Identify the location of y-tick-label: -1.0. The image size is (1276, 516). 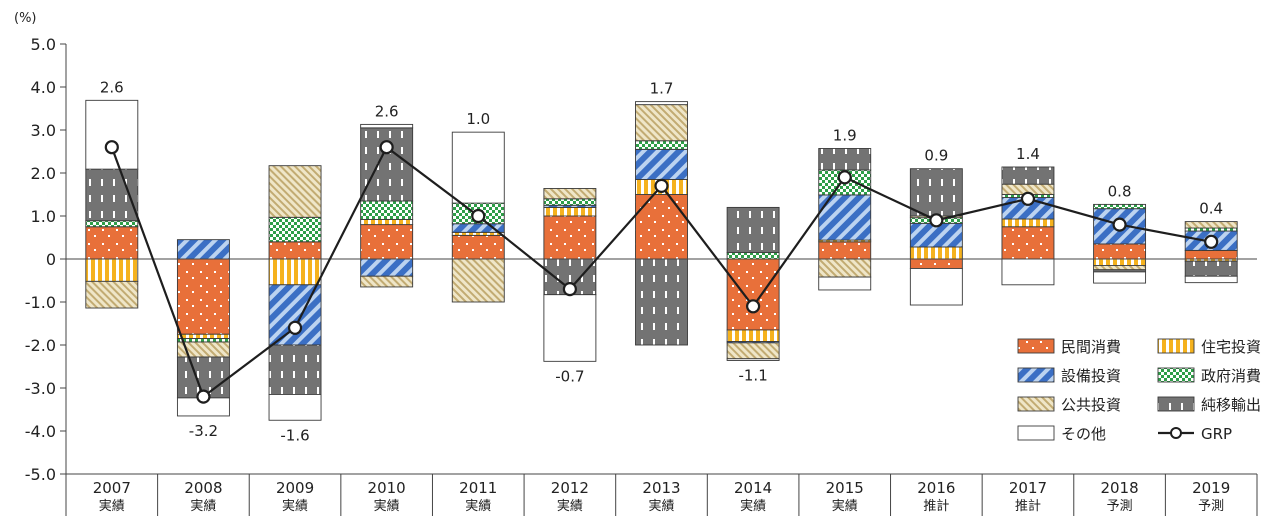
(40, 302).